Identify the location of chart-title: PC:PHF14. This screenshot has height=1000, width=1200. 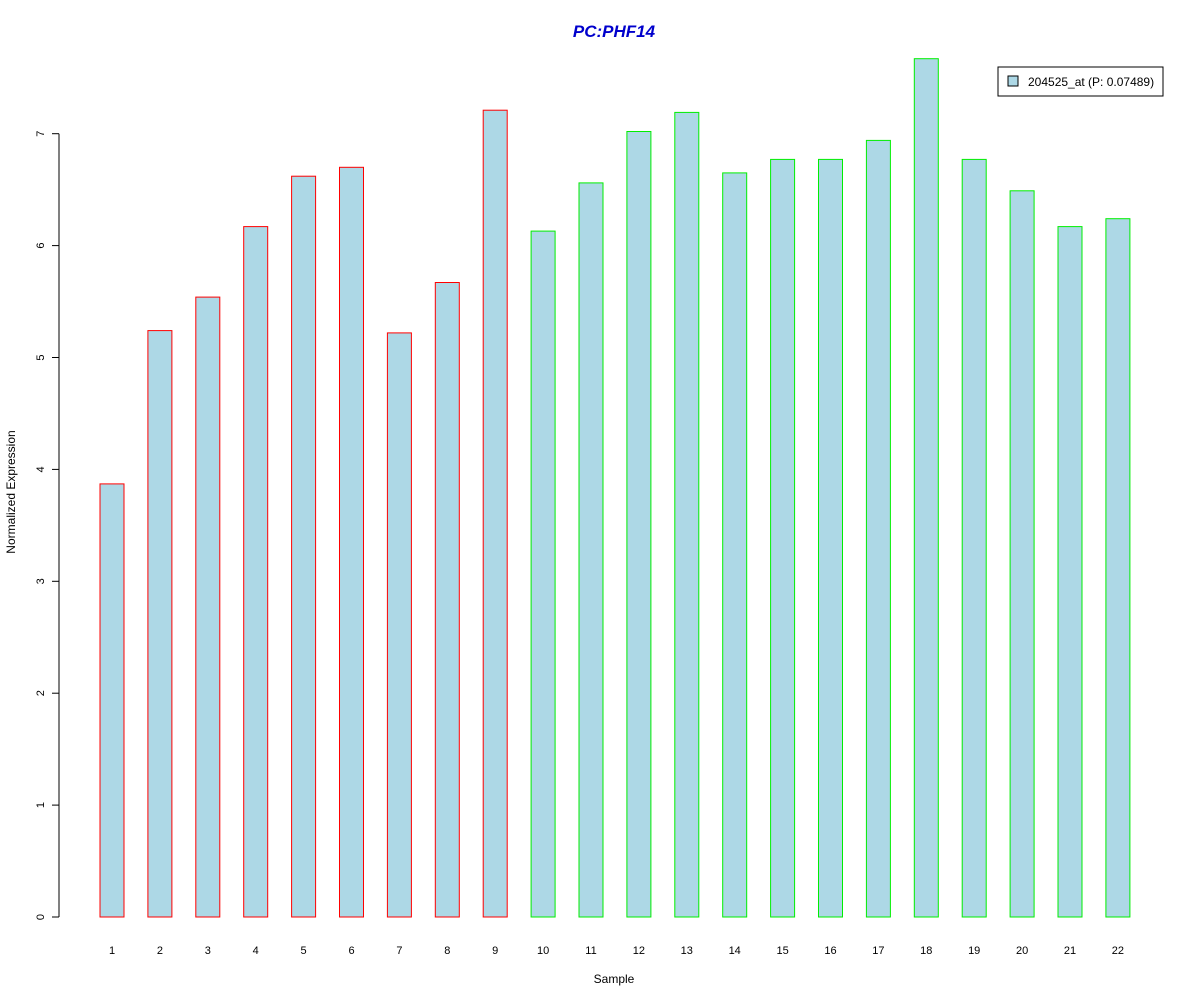
(614, 31).